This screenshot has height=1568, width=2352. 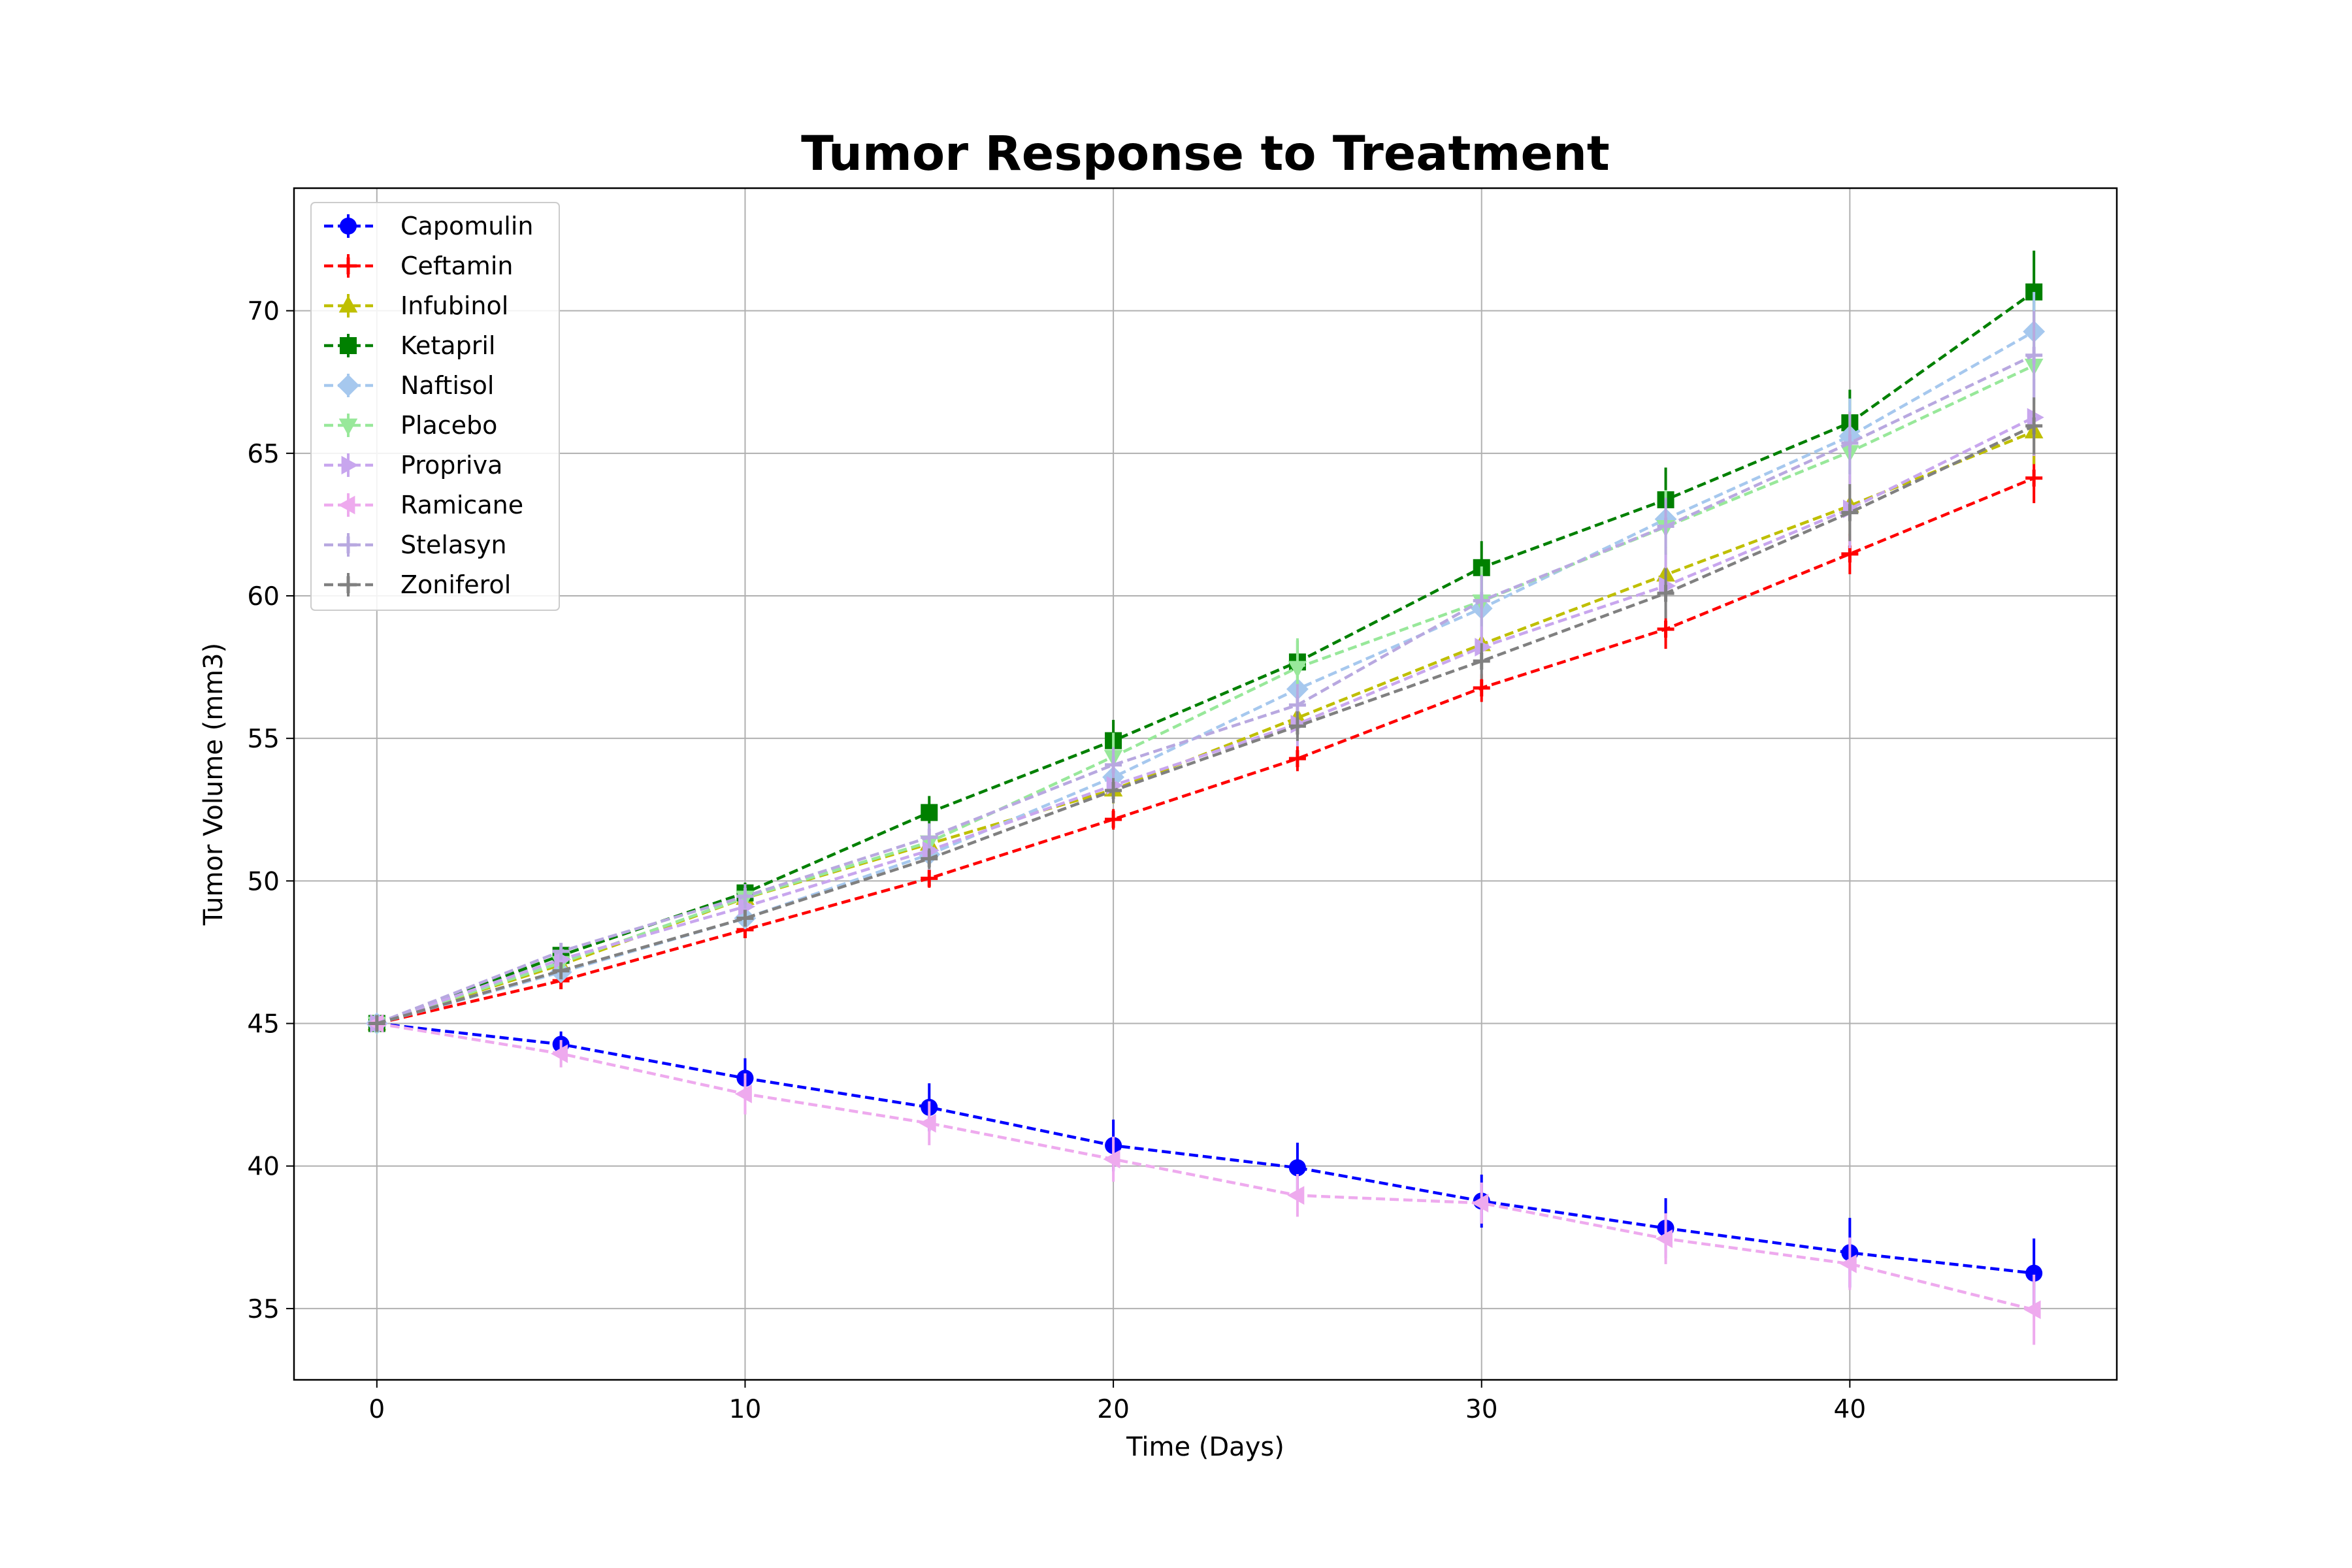 What do you see at coordinates (448, 425) in the screenshot?
I see `legend-label: Placebo` at bounding box center [448, 425].